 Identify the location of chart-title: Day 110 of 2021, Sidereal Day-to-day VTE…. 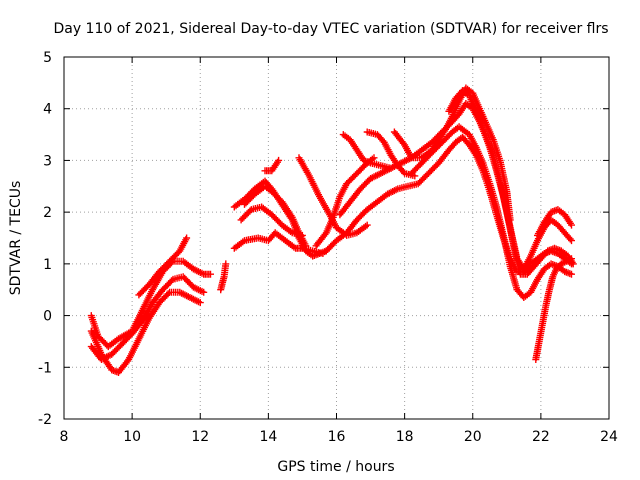
(330, 29).